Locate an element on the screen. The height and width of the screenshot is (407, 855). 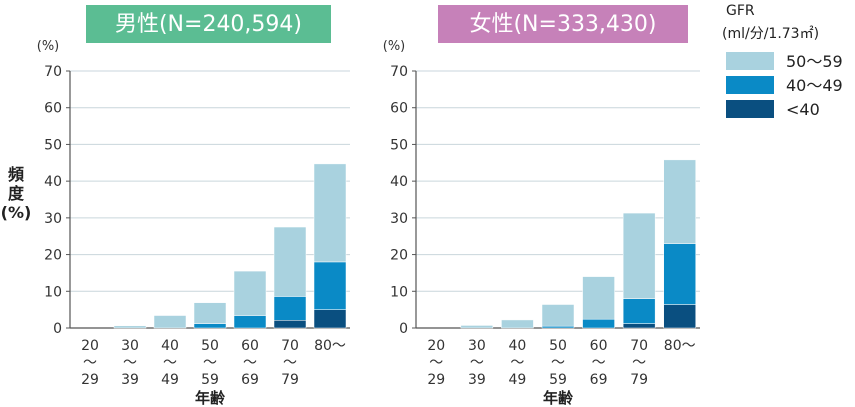
legend: GFR (ml/分/1.73㎡) 50〜59 40〜49 <40 is located at coordinates (782, 61).